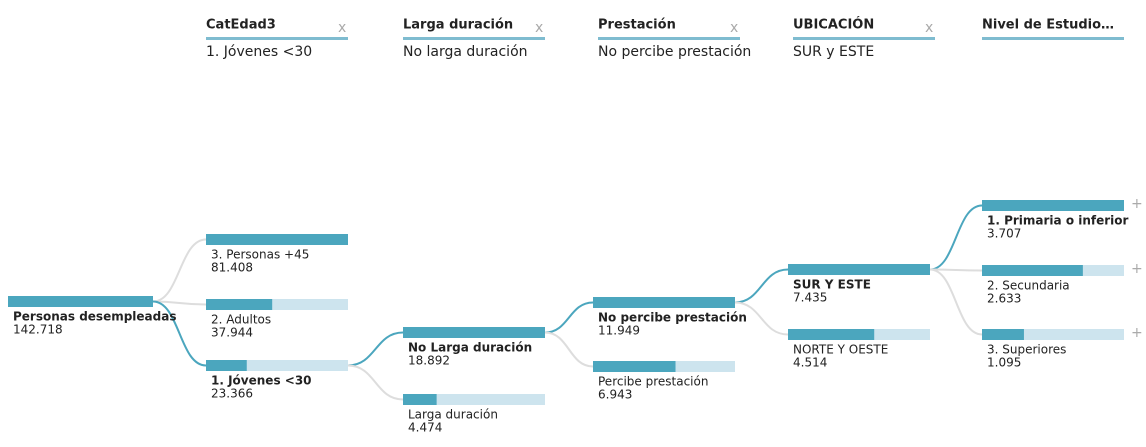 The height and width of the screenshot is (447, 1146). What do you see at coordinates (232, 268) in the screenshot?
I see `node-value: 81.408` at bounding box center [232, 268].